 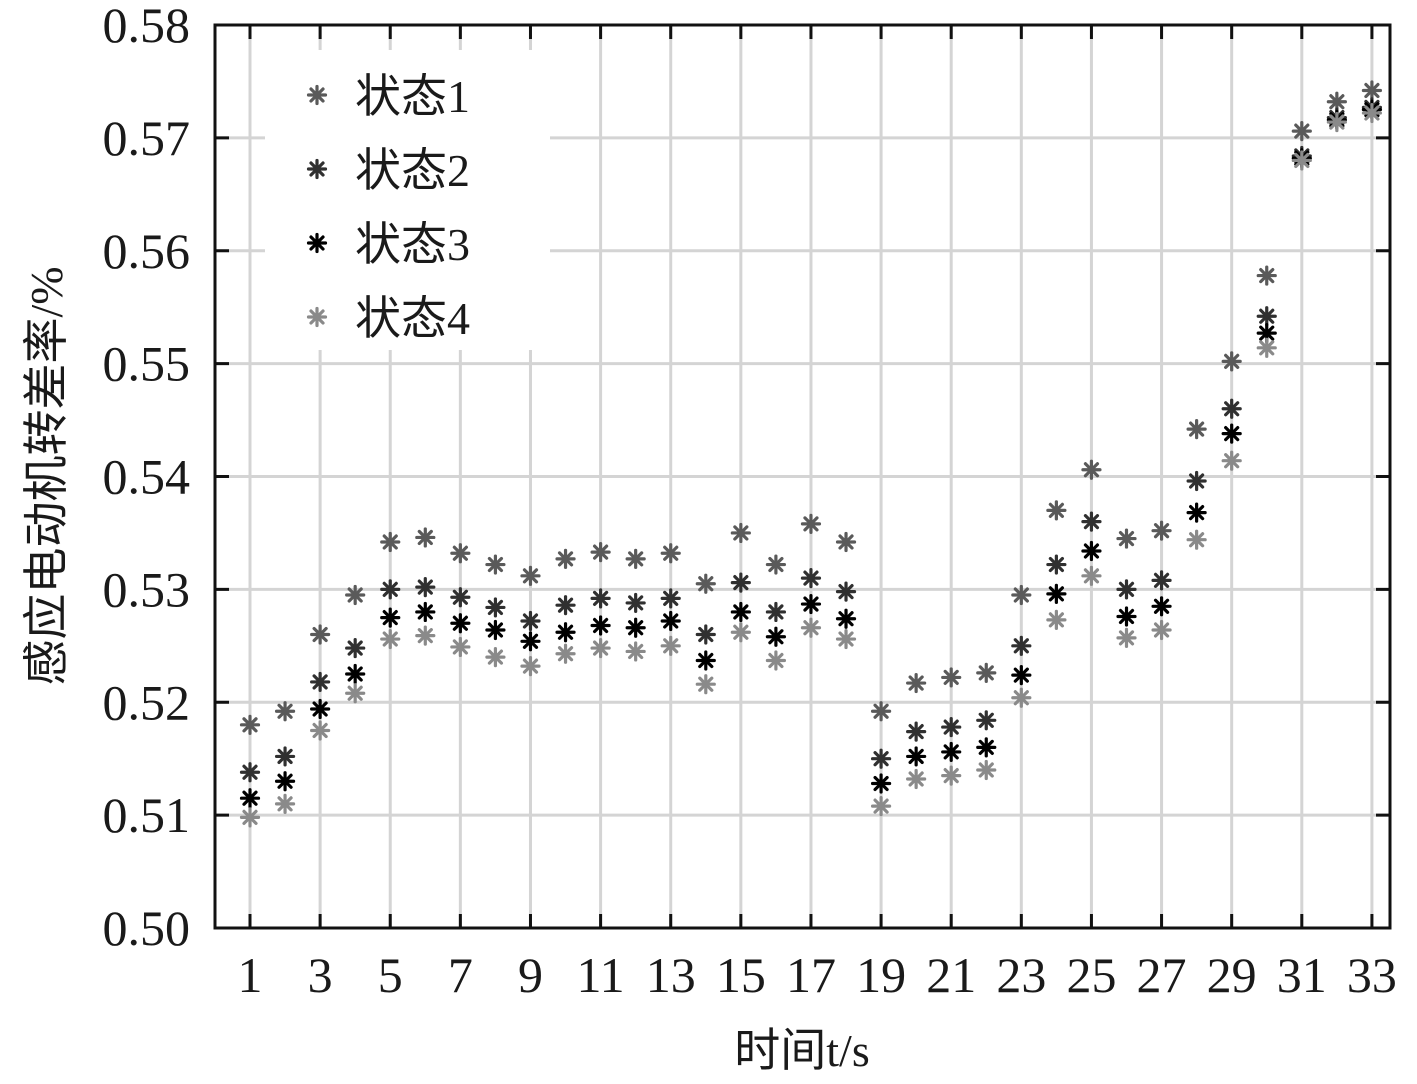 What do you see at coordinates (741, 975) in the screenshot?
I see `x-tick-label: 15` at bounding box center [741, 975].